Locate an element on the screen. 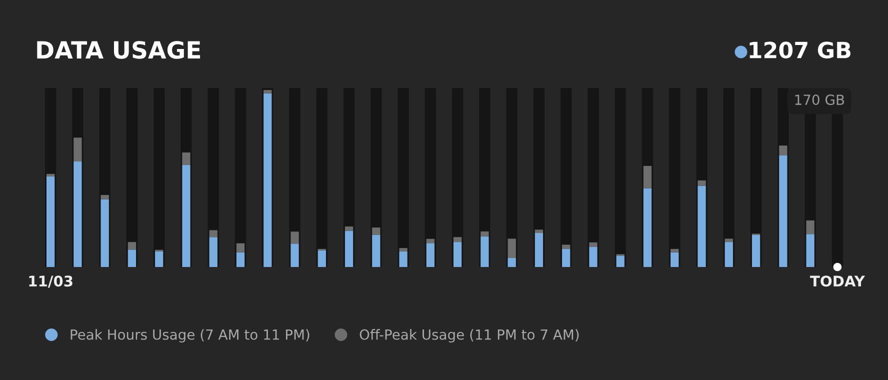 The width and height of the screenshot is (888, 380). x-tick-label: 11/03 is located at coordinates (50, 282).